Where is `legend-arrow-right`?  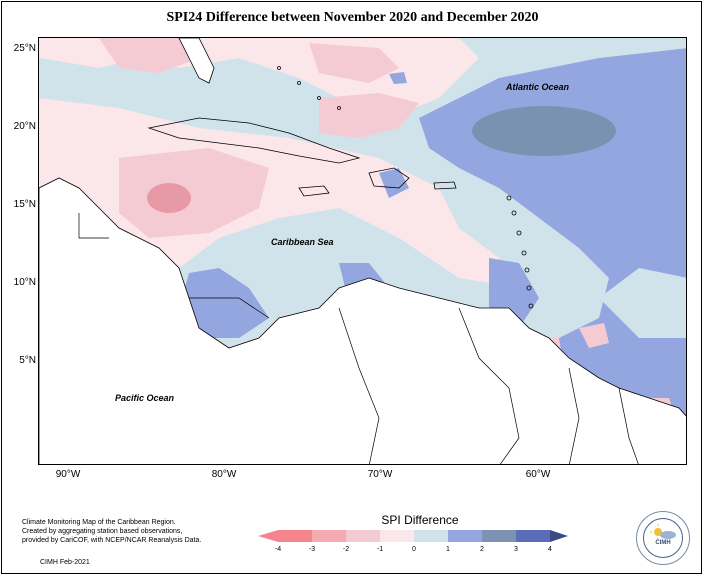 legend-arrow-right is located at coordinates (559, 536).